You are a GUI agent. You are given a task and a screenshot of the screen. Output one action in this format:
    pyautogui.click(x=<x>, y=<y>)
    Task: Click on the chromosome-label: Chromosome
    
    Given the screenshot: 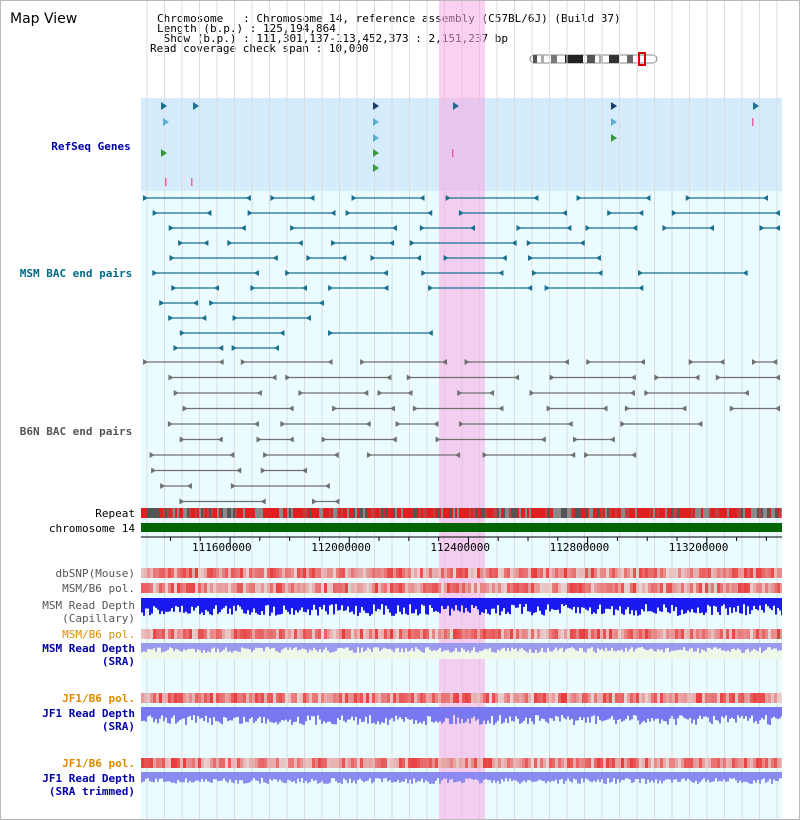 What is the action you would take?
    pyautogui.click(x=200, y=18)
    